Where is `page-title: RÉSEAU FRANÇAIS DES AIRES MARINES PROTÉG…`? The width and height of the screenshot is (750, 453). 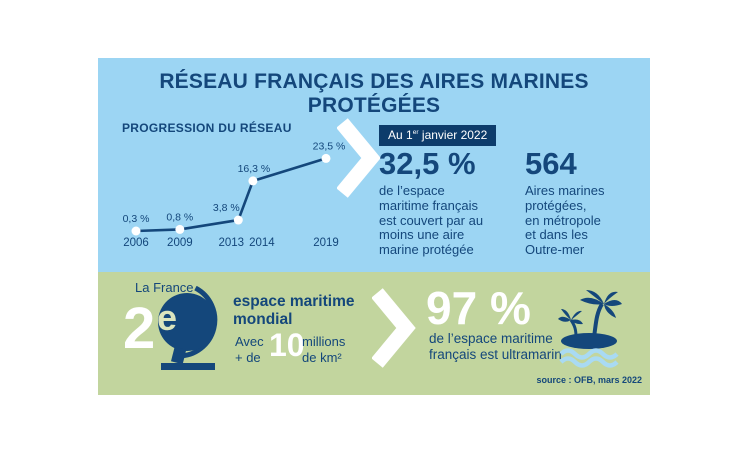
page-title: RÉSEAU FRANÇAIS DES AIRES MARINES PROTÉG… is located at coordinates (374, 93).